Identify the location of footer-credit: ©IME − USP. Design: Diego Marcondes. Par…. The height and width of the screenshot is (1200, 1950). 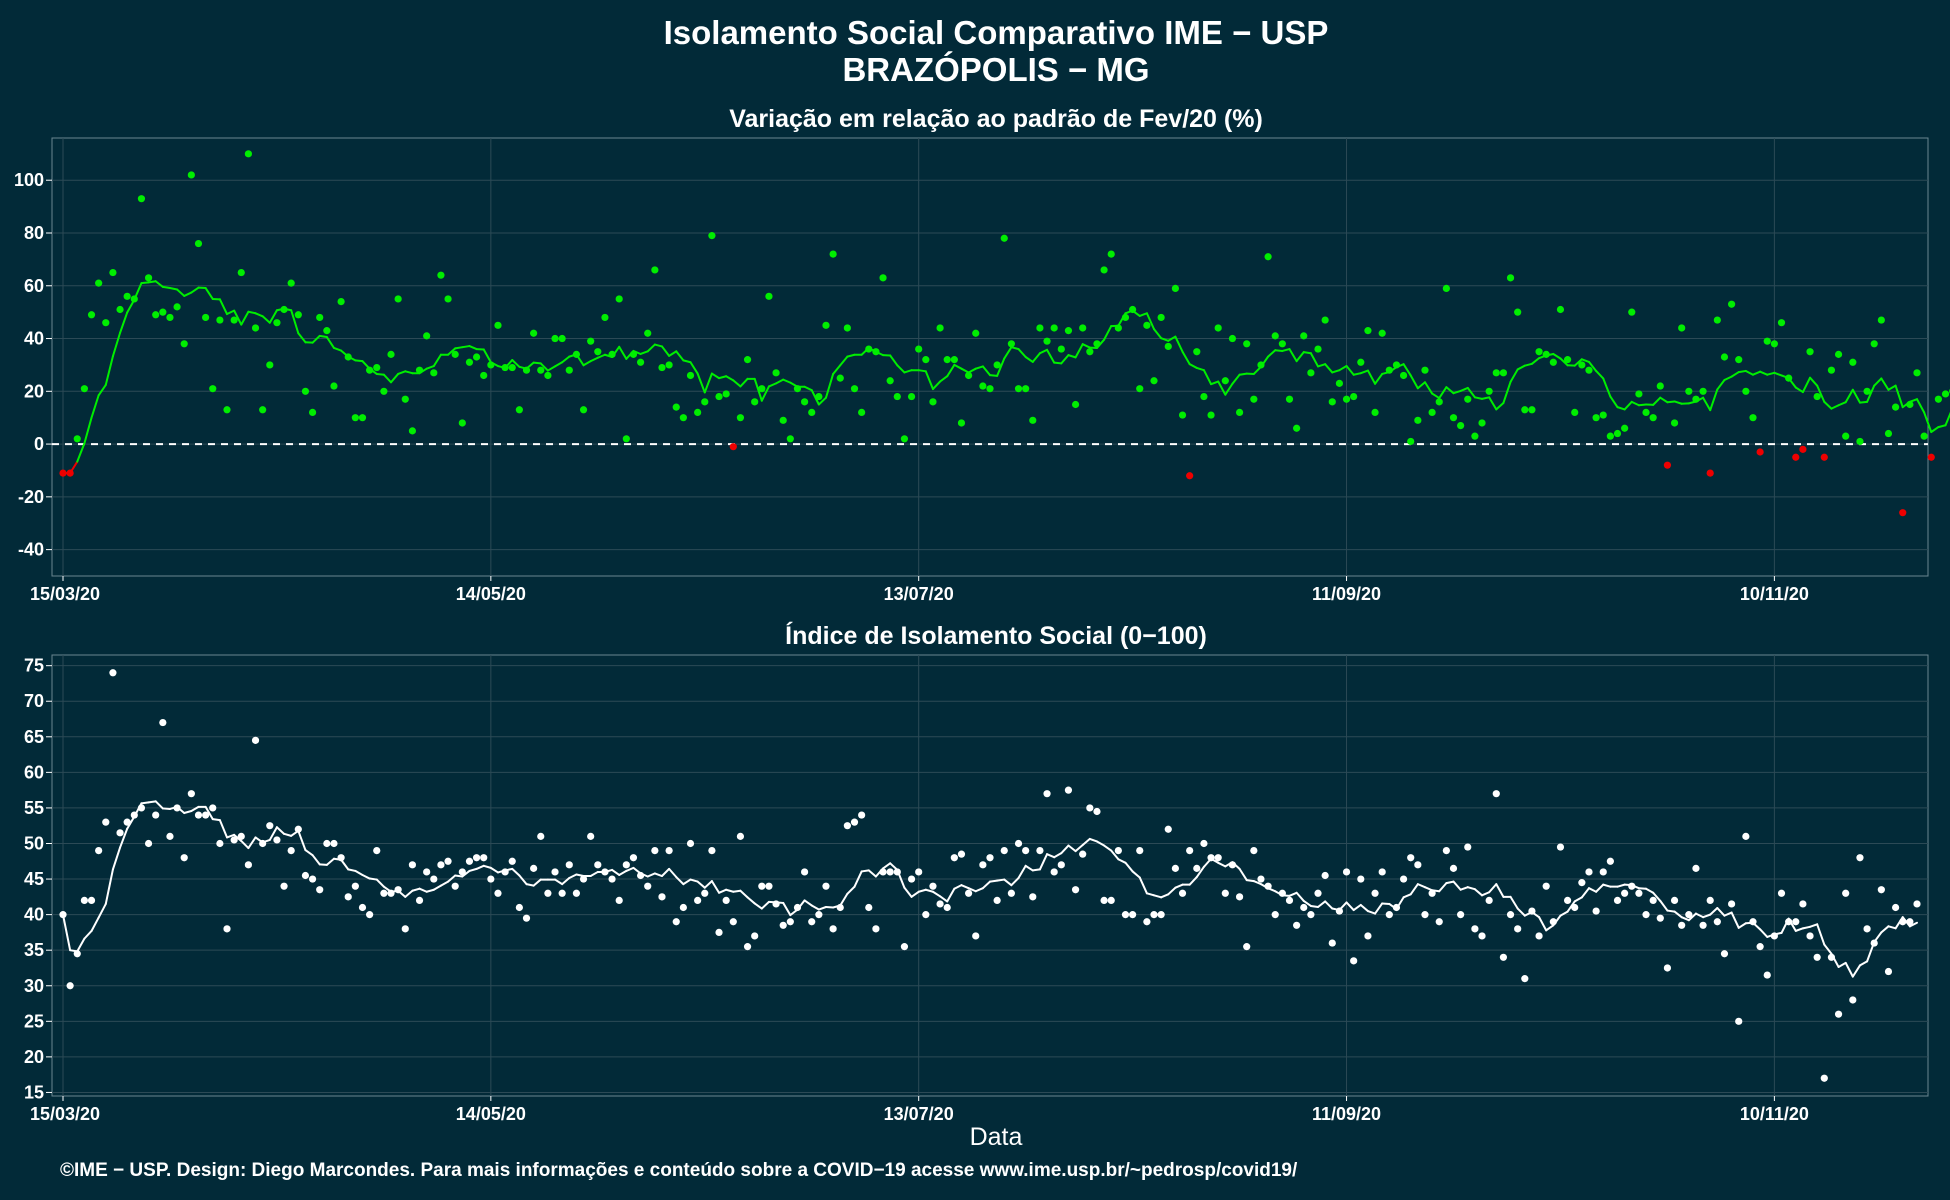
(679, 1170).